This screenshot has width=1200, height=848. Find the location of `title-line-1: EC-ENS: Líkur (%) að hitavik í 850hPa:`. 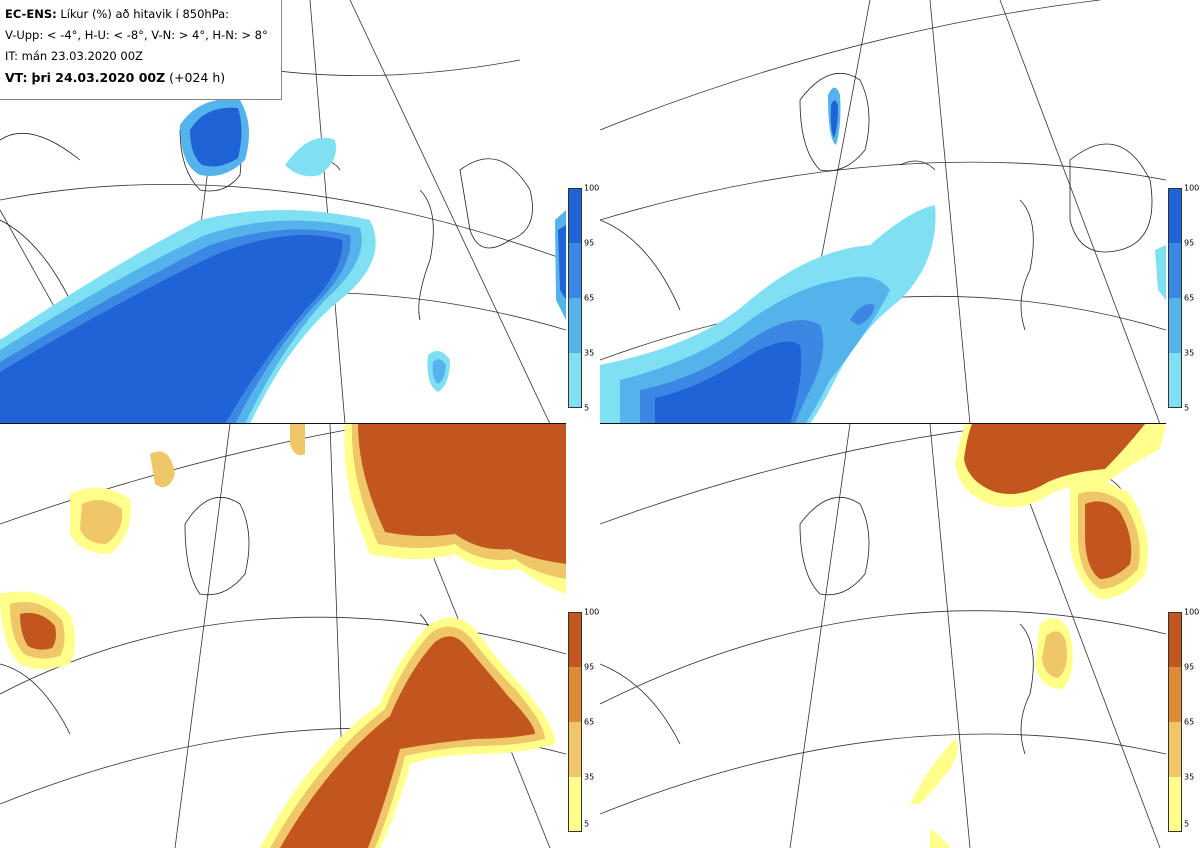

title-line-1: EC-ENS: Líkur (%) að hitavik í 850hPa: is located at coordinates (140, 14).